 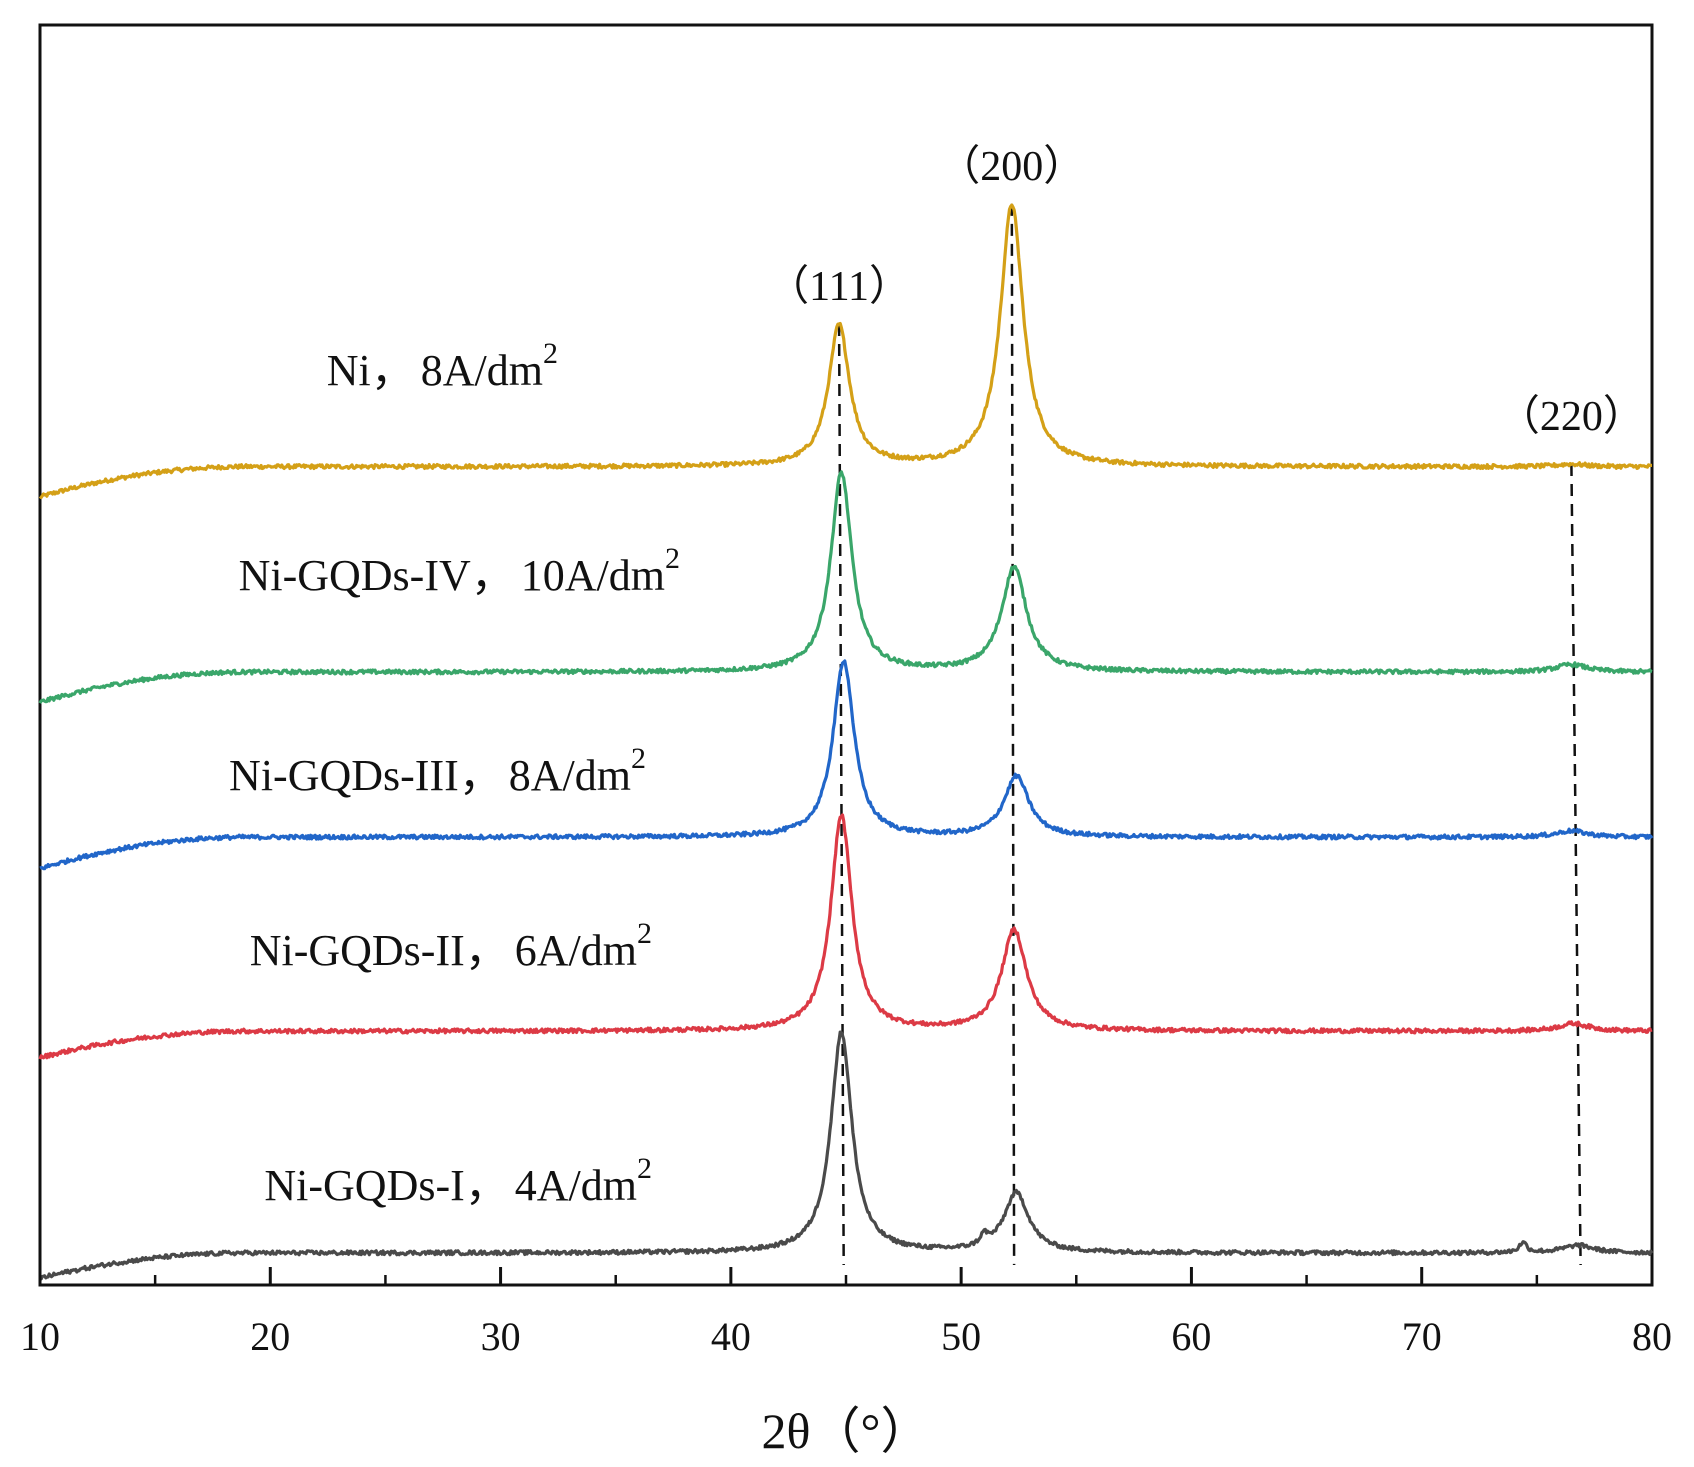 I want to click on x-tick-label: 10, so click(x=40, y=1336).